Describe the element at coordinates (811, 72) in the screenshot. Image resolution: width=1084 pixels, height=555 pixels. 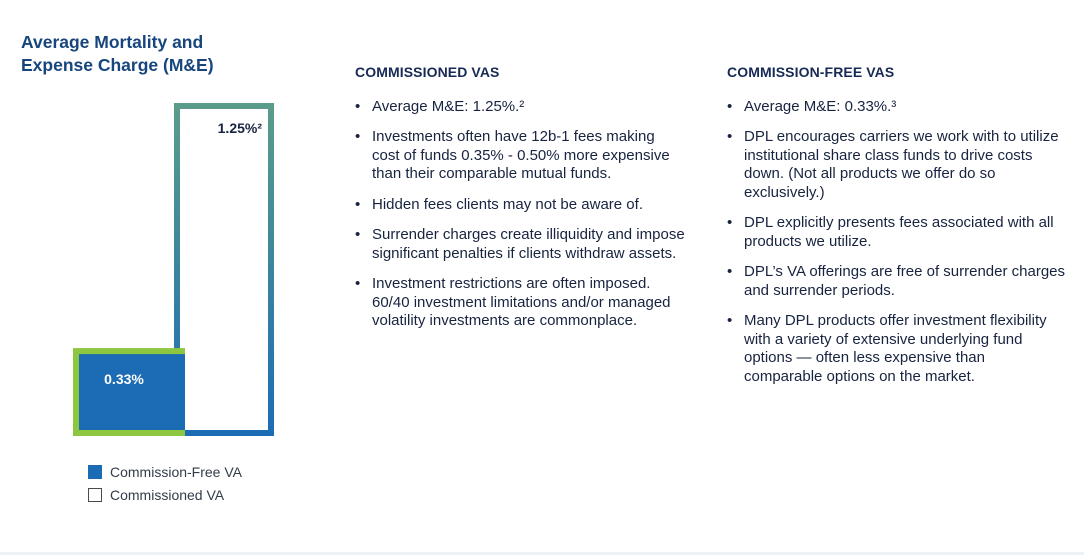
I see `commission-free-vas-heading: COMMISSION-FREE VAS` at that location.